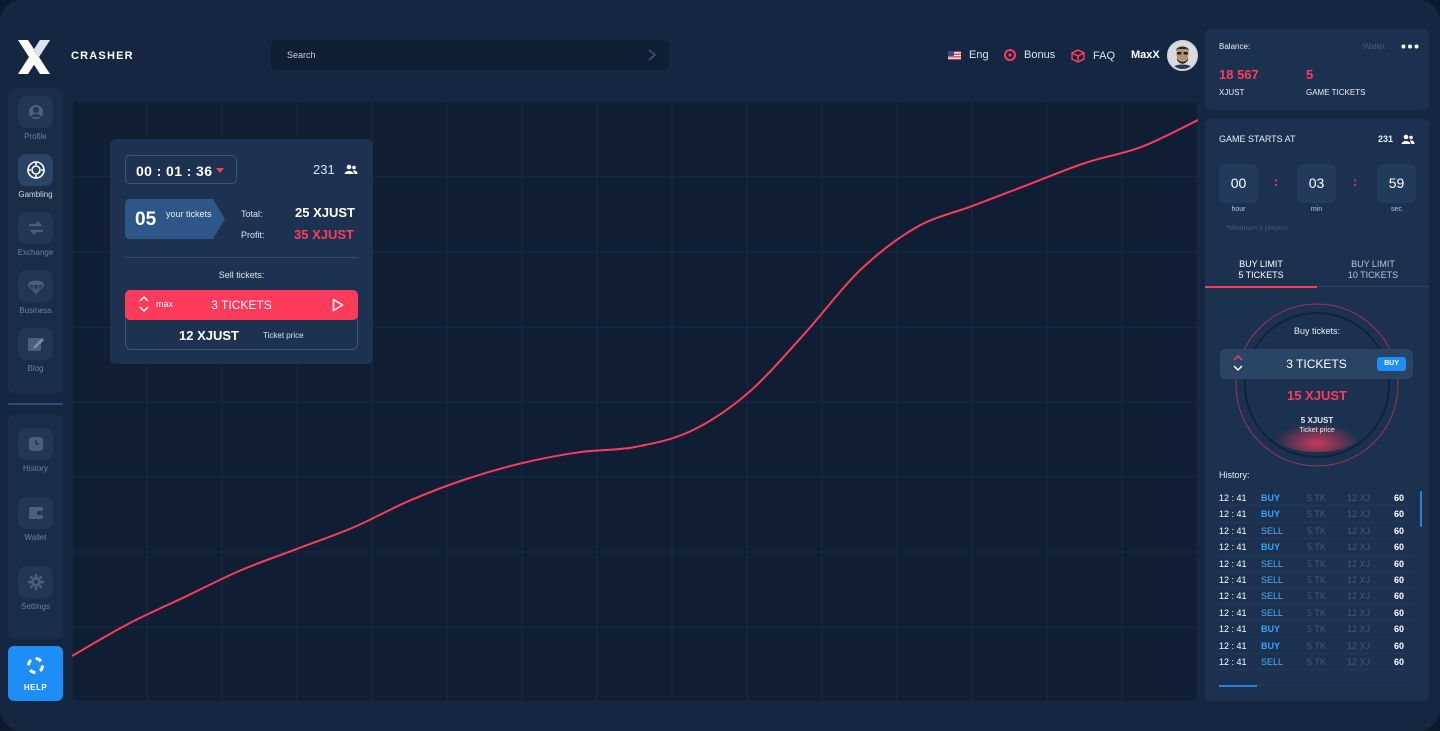 The image size is (1440, 731). What do you see at coordinates (220, 170) in the screenshot?
I see `caret-down-icon` at bounding box center [220, 170].